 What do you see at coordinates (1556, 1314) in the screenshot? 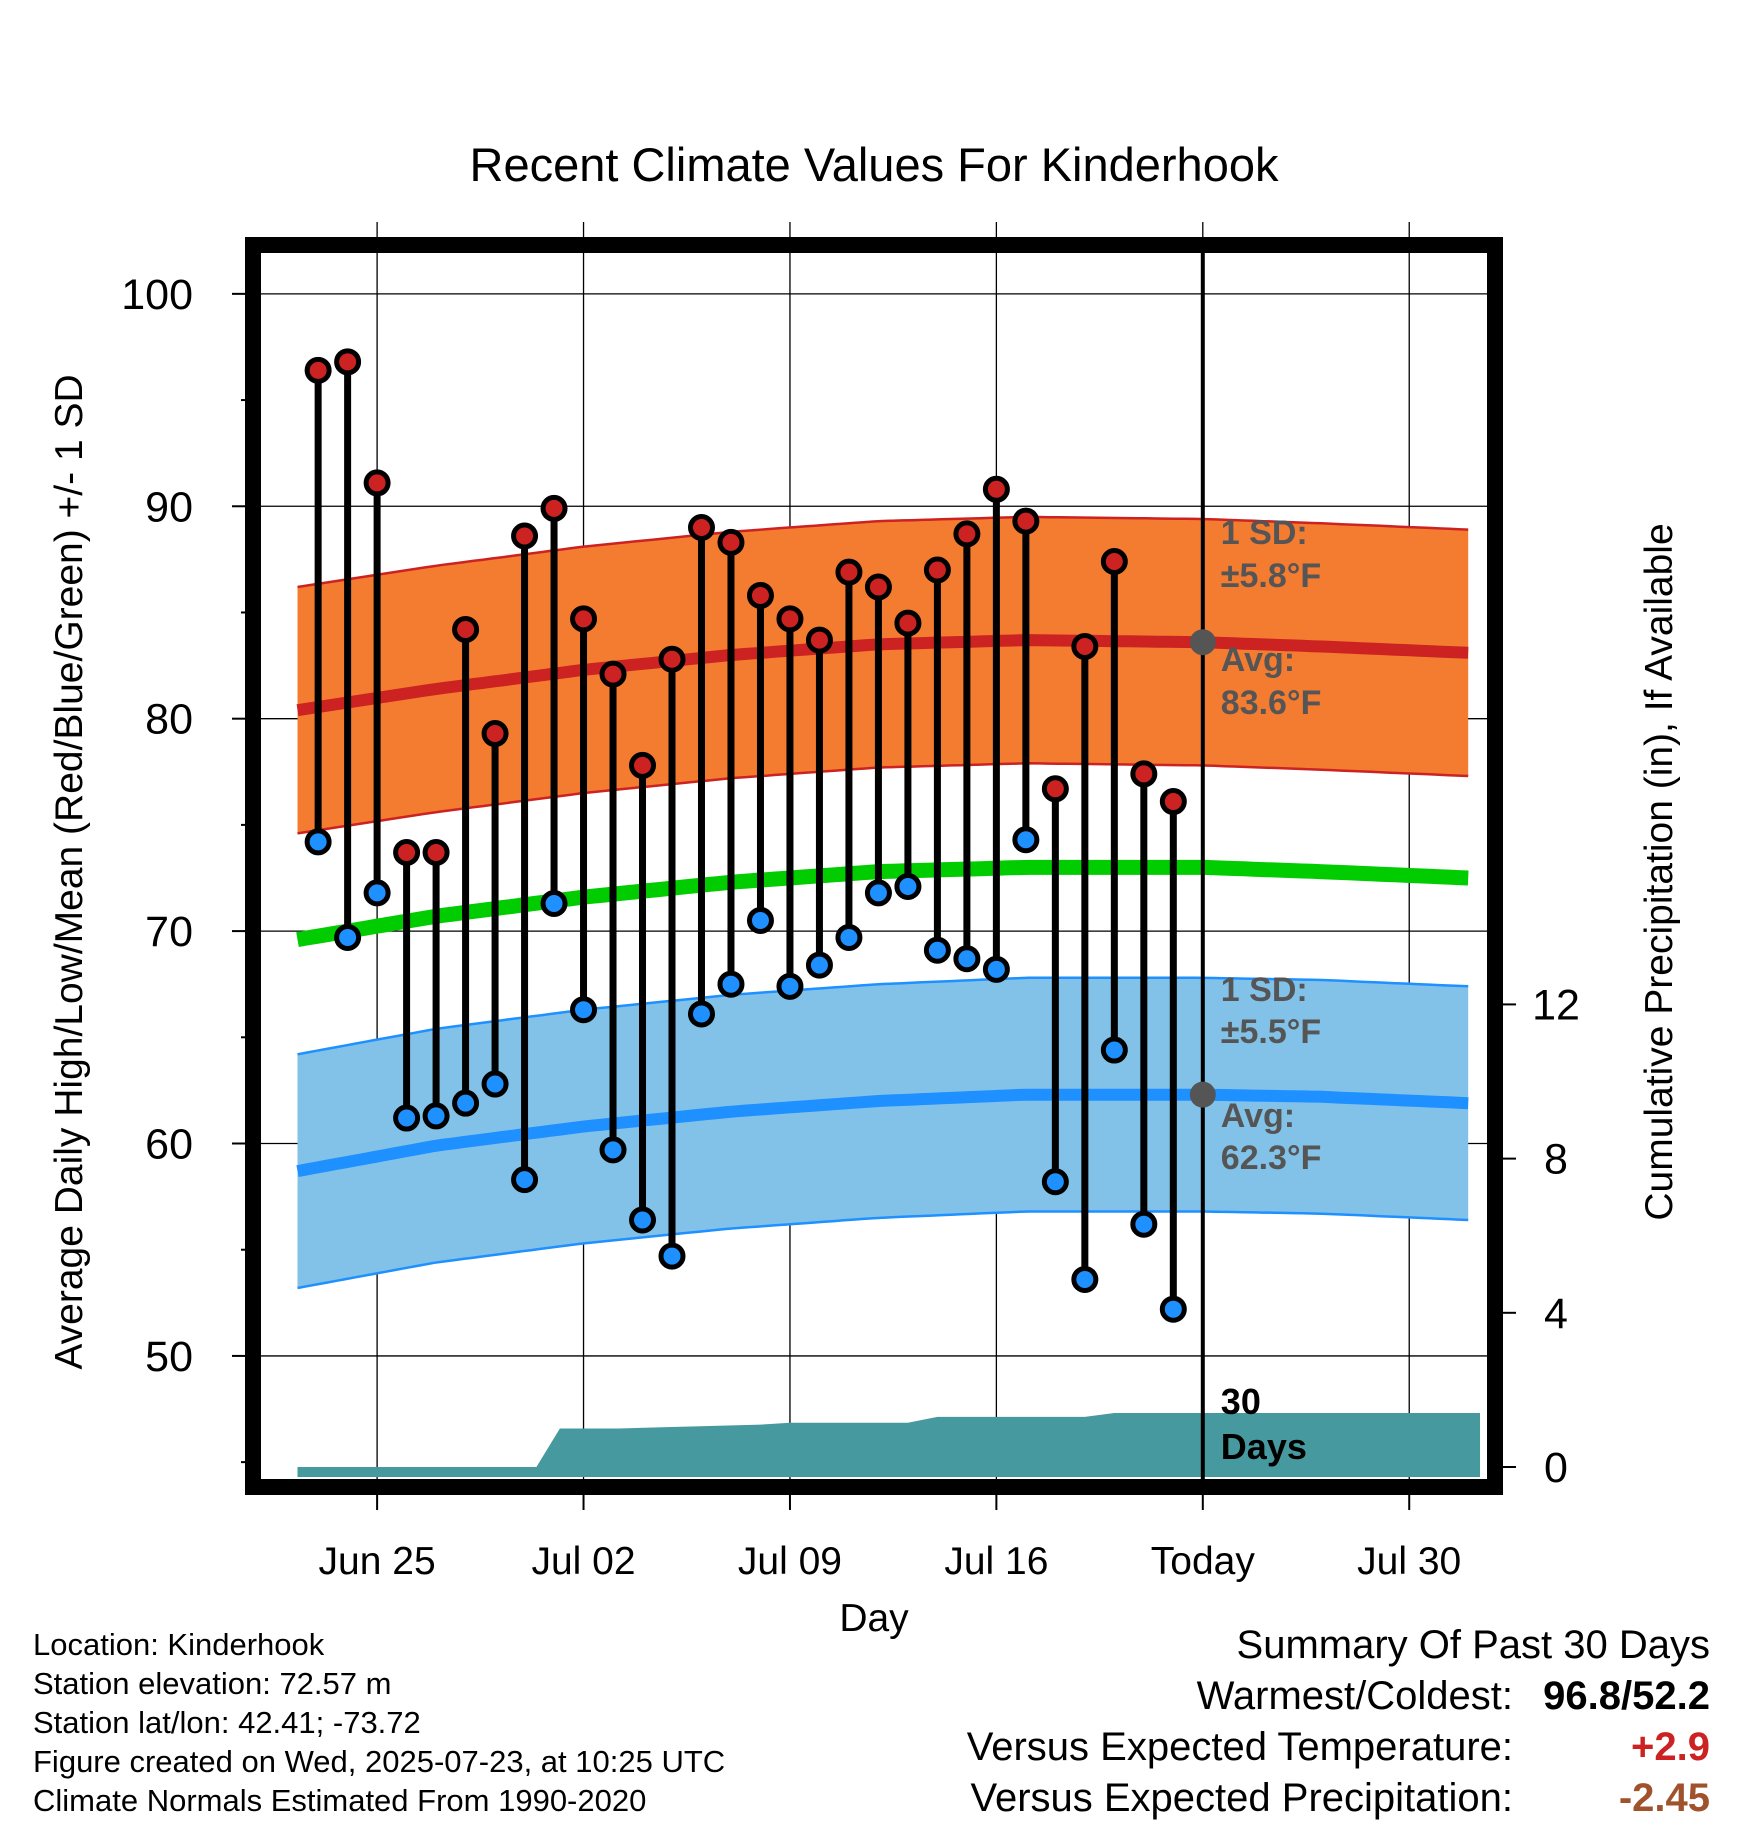
I see `y2-tick-label: 4` at bounding box center [1556, 1314].